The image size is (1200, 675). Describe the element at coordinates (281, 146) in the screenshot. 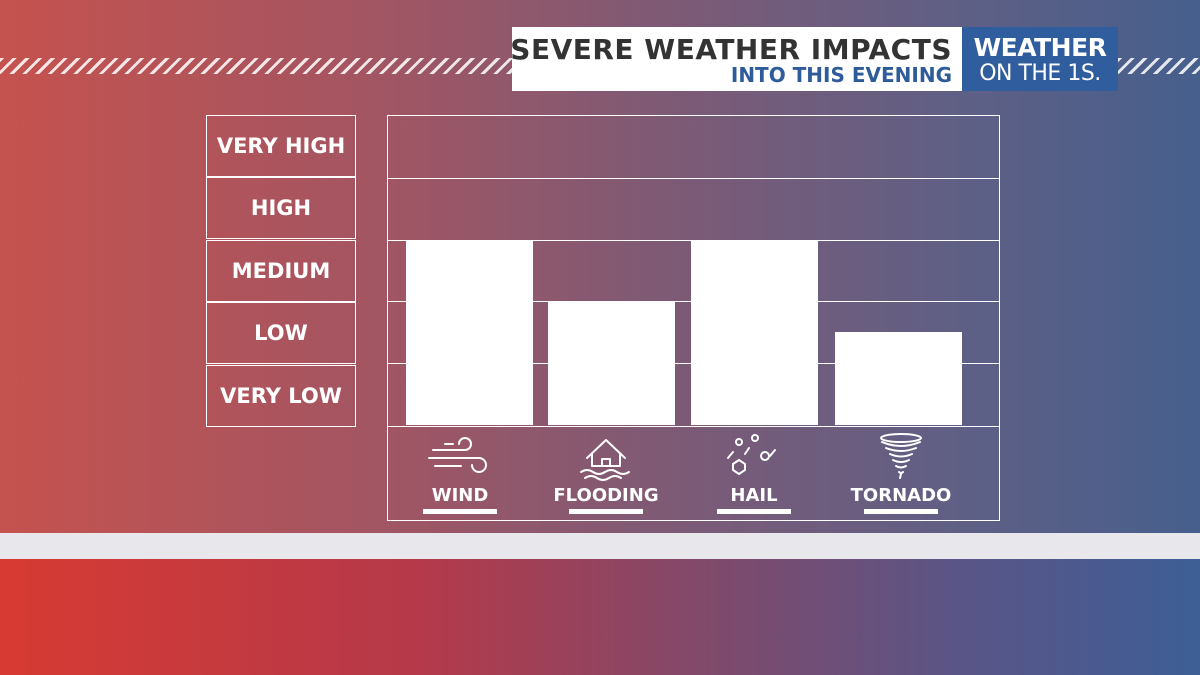

I see `level-label: VERY HIGH` at that location.